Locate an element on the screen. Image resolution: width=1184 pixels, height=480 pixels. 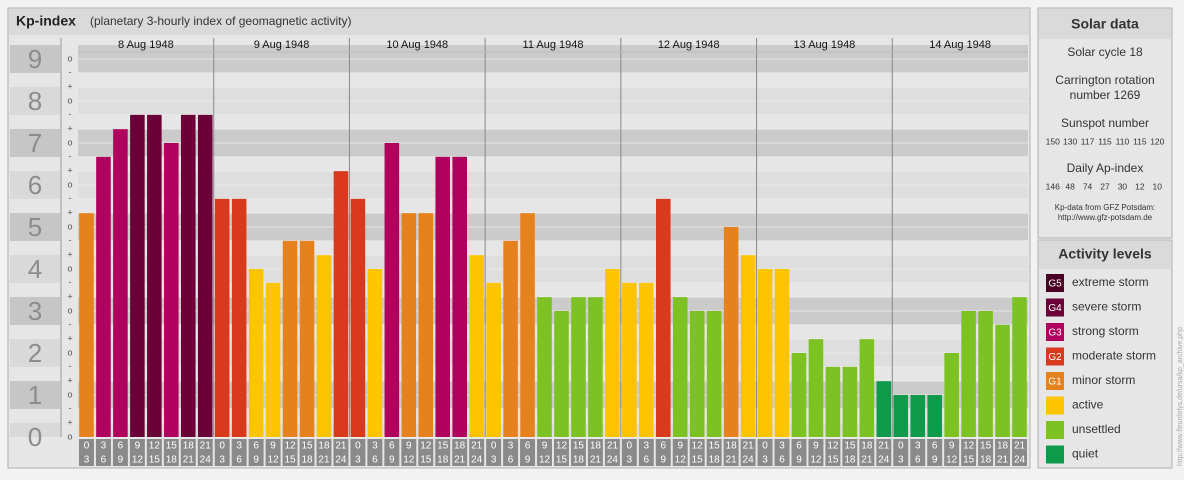
solar-title: Solar data is located at coordinates (1105, 24).